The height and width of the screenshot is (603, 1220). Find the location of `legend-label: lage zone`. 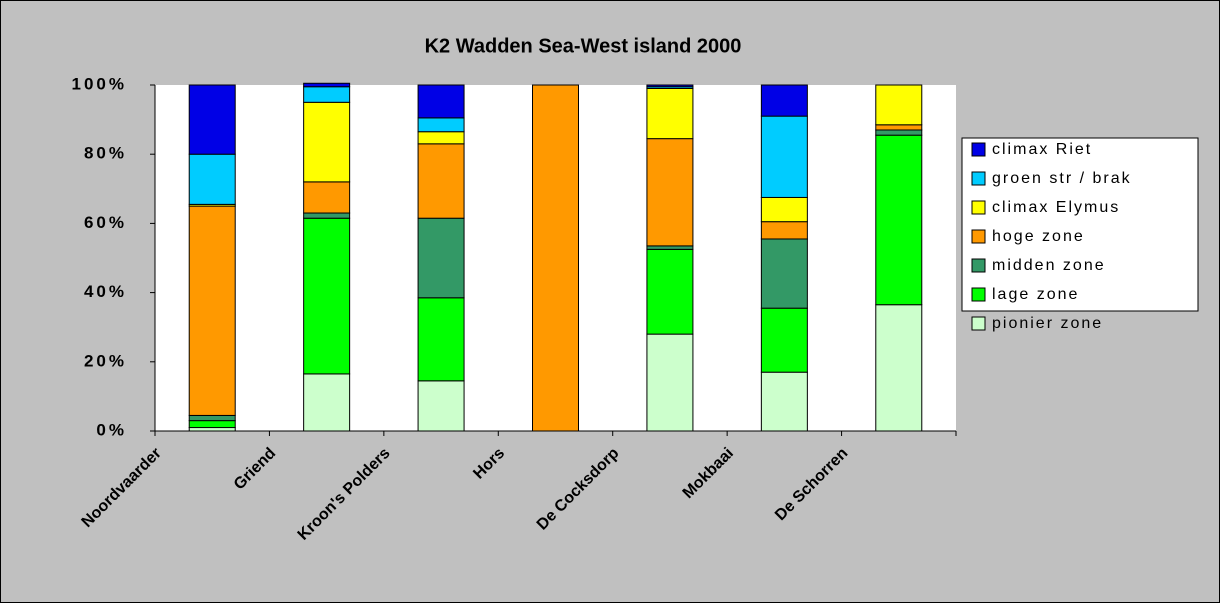

legend-label: lage zone is located at coordinates (1035, 294).